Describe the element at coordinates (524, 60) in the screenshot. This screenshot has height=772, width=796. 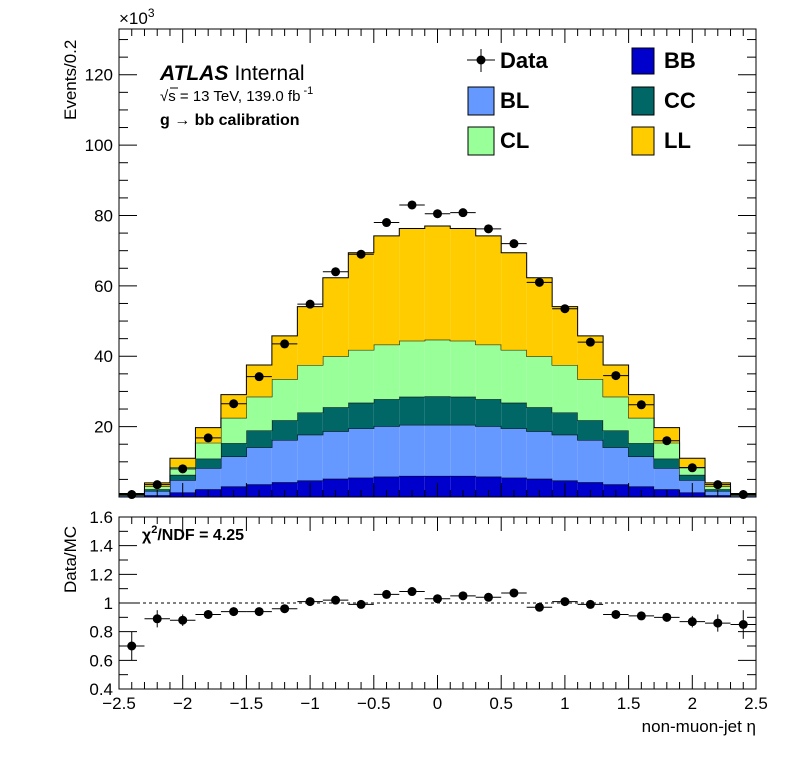
I see `legend-label-data: Data` at that location.